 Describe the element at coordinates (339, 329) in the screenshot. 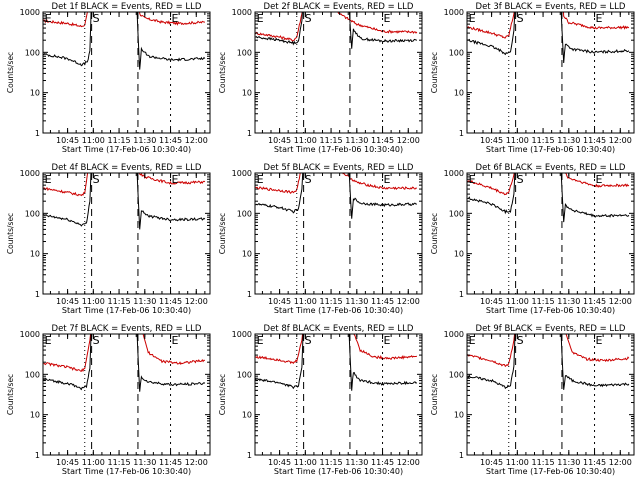

I see `panel-title: Det 8f BLACK = Events, RED = LLD` at that location.